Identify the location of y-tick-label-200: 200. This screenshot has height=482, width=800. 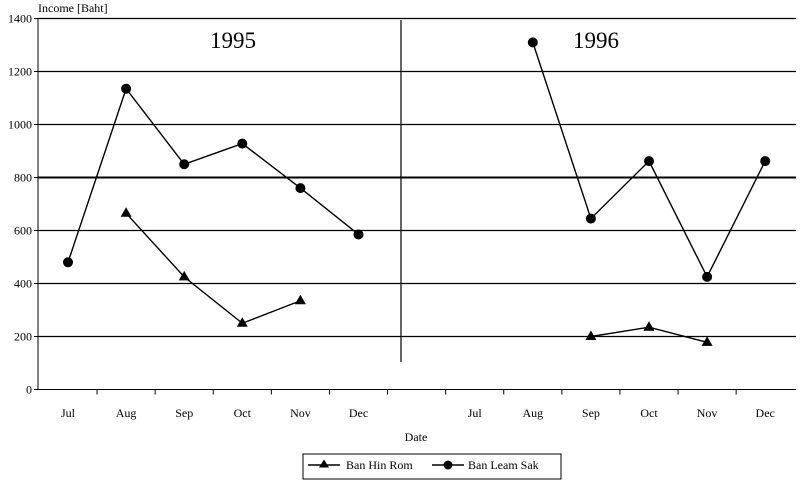
(23, 337).